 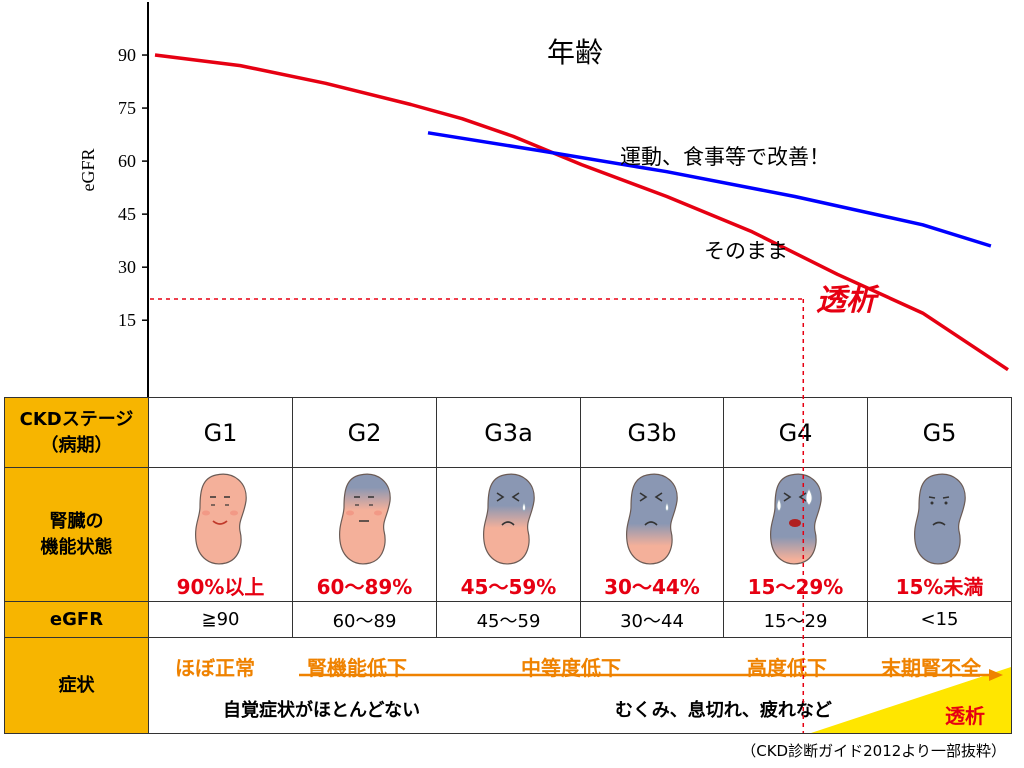 I want to click on symptom-dialysis: 透析, so click(x=965, y=716).